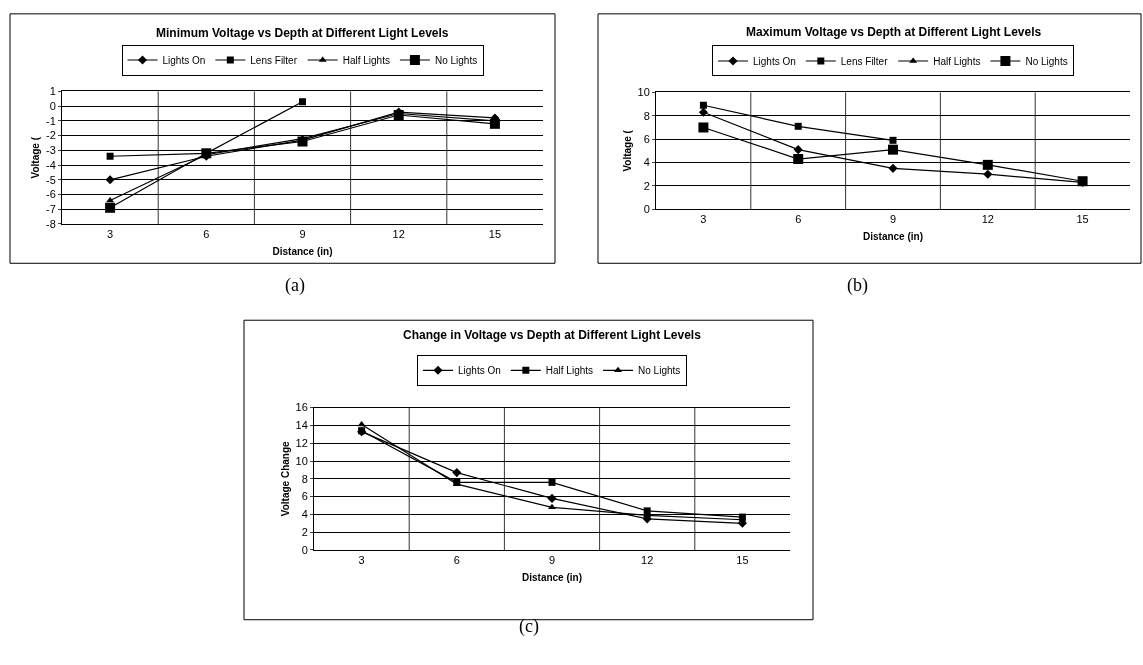 This screenshot has width=1143, height=665. Describe the element at coordinates (302, 33) in the screenshot. I see `chart-title: Minimum Voltage vs Depth at Different Light Levels` at that location.